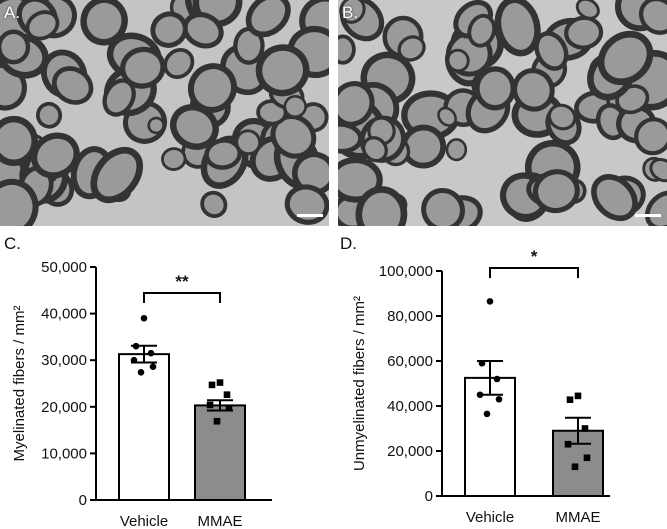  What do you see at coordinates (350, 12) in the screenshot?
I see `panel-label-b: B.` at bounding box center [350, 12].